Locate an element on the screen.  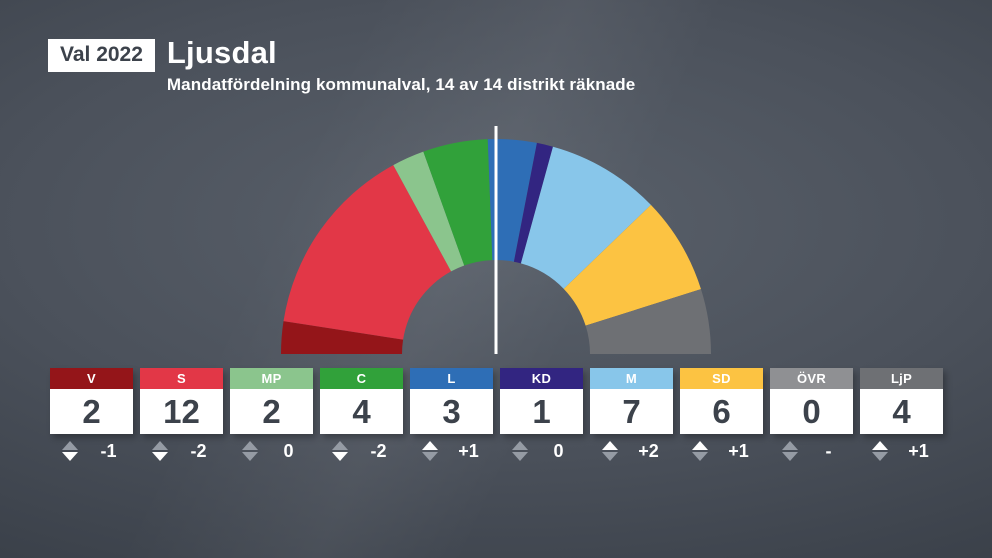
arc-segment-c is located at coordinates (458, 202).